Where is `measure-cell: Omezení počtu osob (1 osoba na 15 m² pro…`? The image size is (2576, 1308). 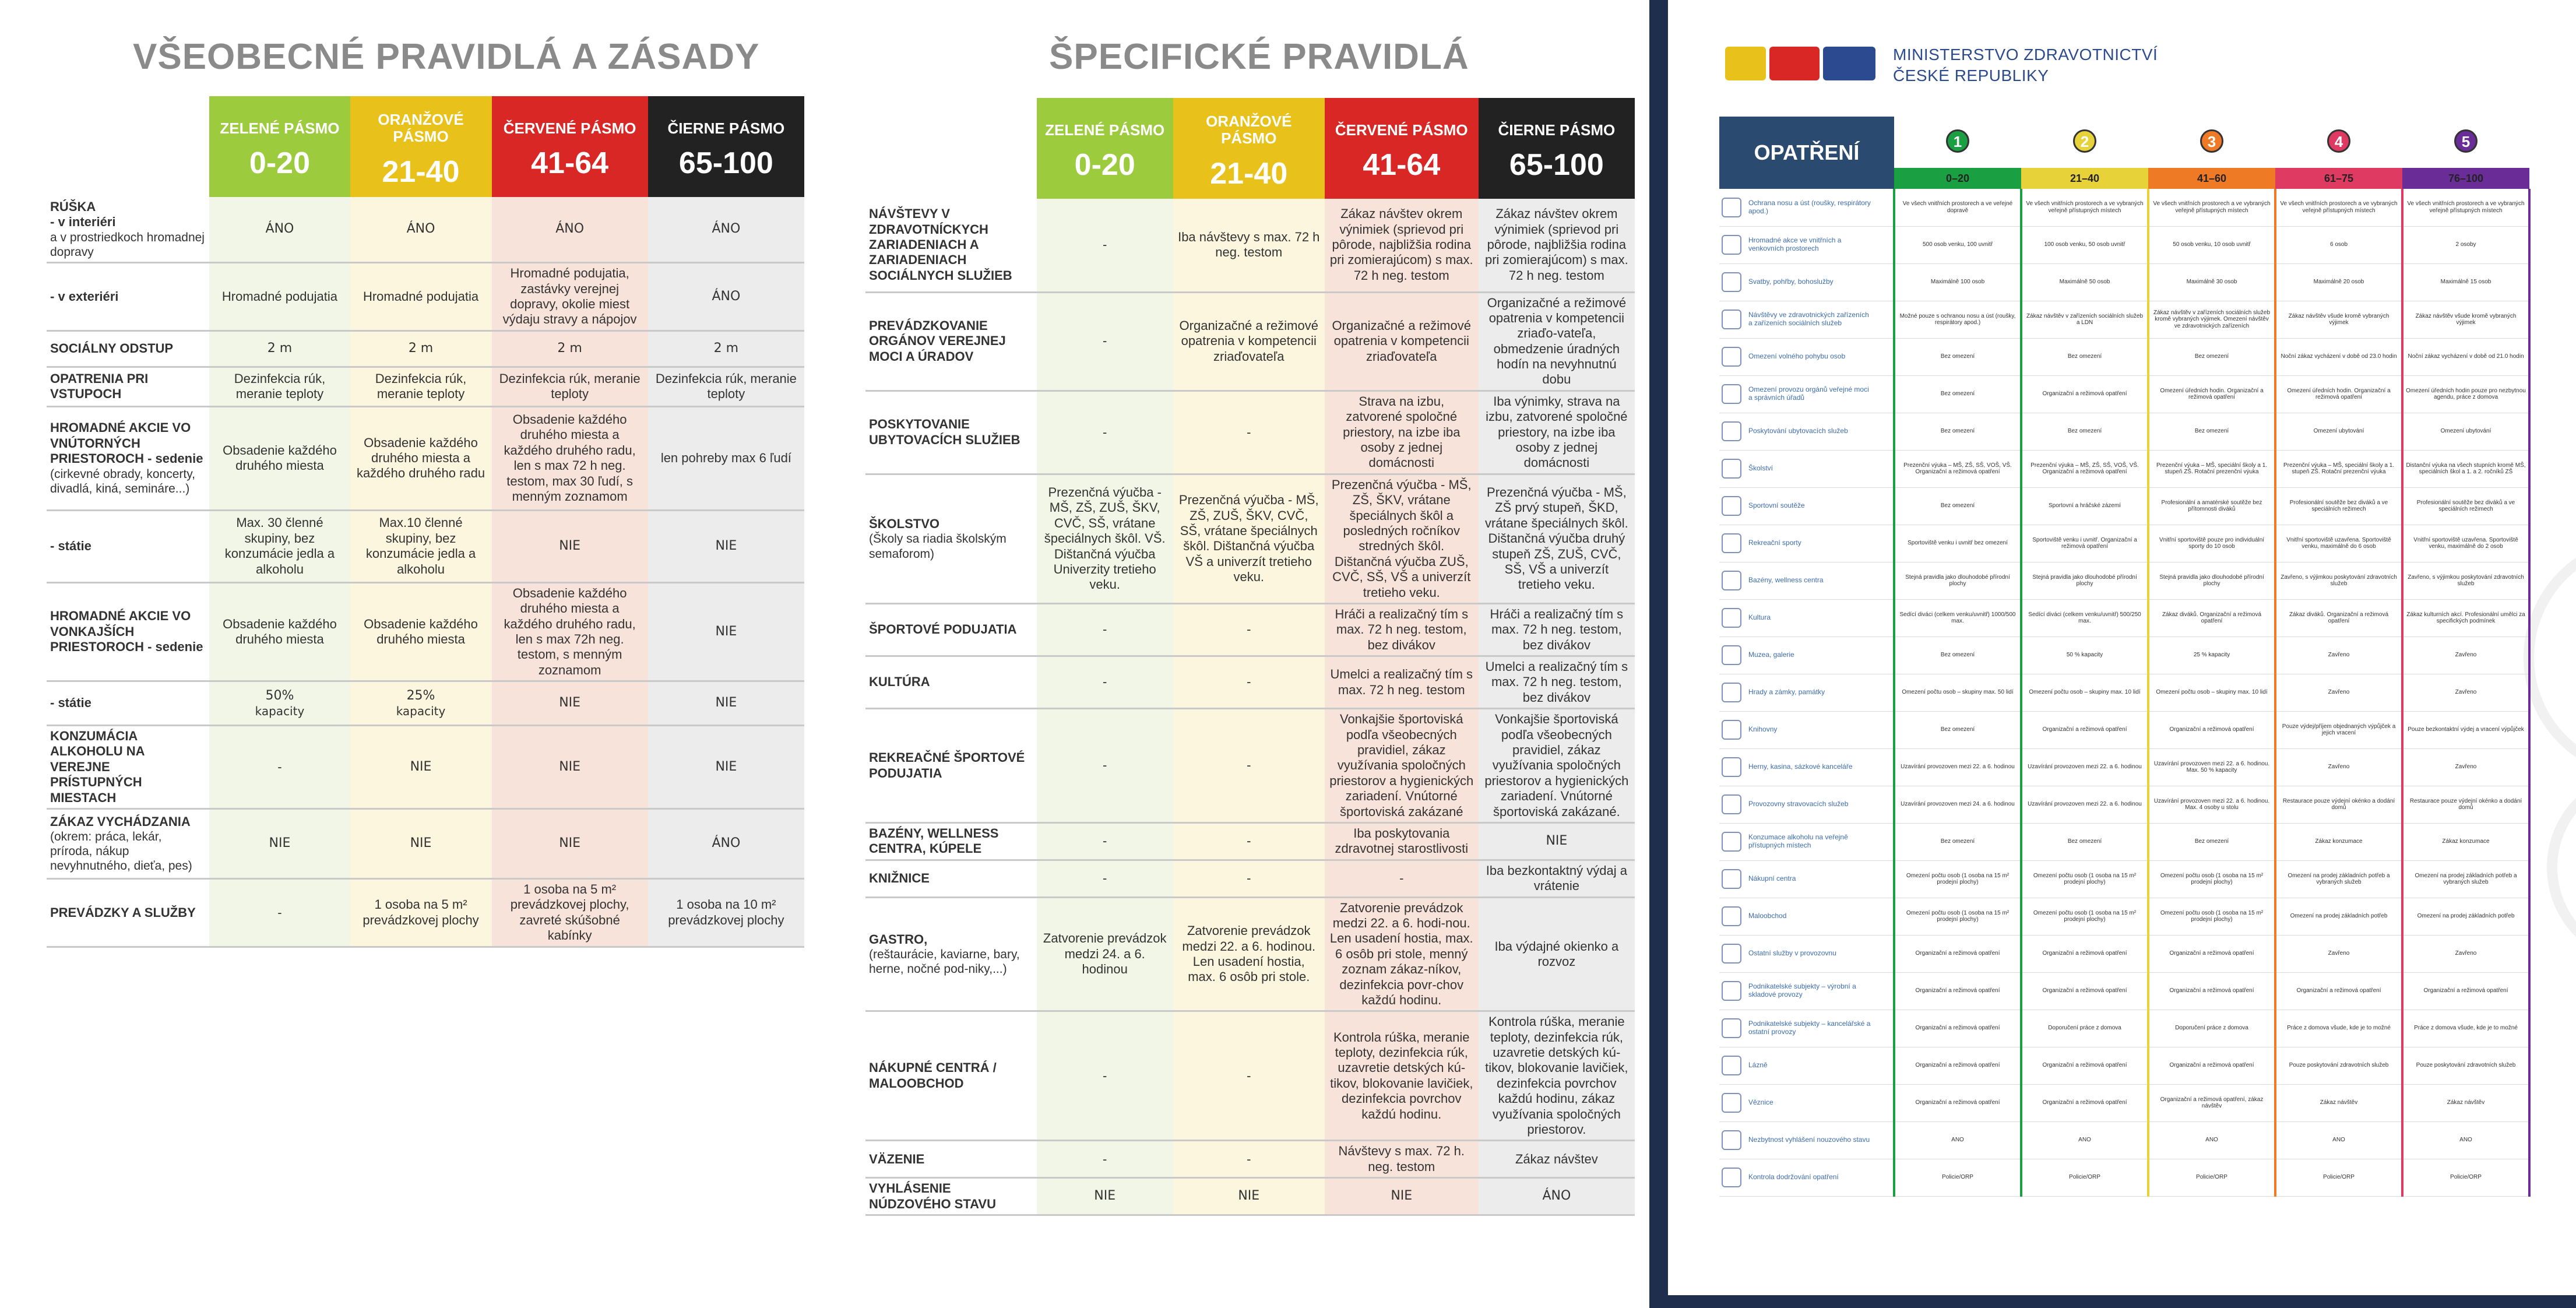
measure-cell: Omezení počtu osob (1 osoba na 15 m² pro… is located at coordinates (1958, 879).